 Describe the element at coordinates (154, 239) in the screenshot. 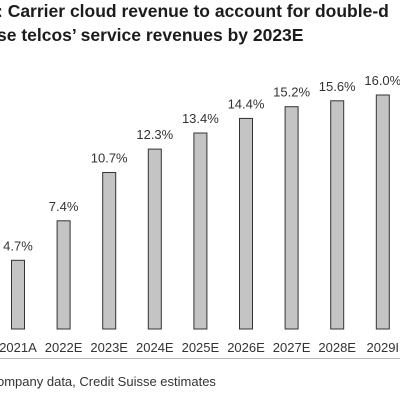

I see `bar-2024E` at that location.